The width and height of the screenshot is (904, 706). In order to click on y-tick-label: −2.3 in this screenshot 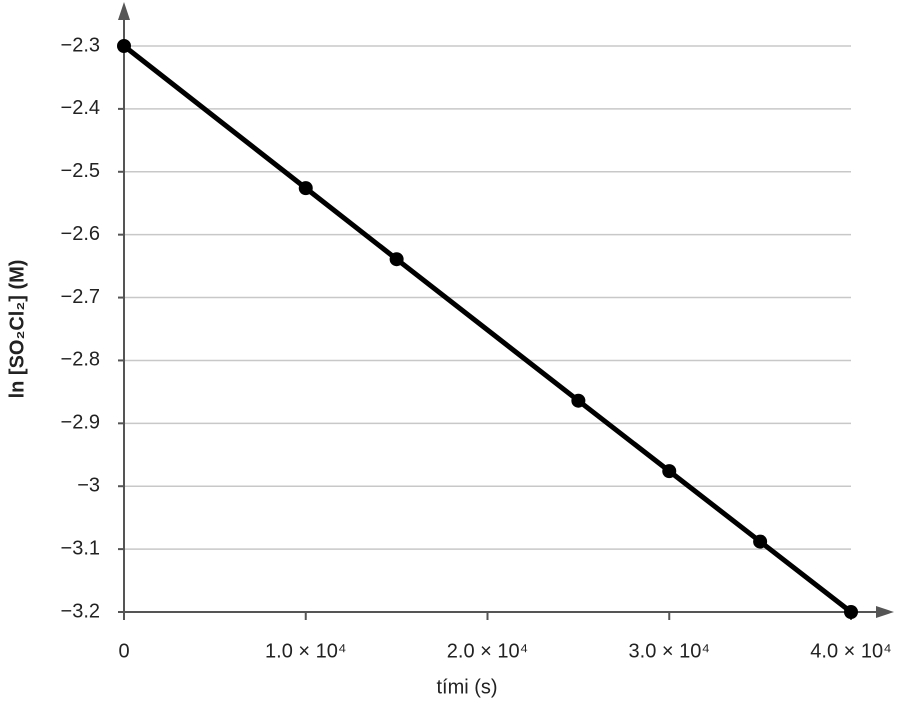, I will do `click(80, 45)`.